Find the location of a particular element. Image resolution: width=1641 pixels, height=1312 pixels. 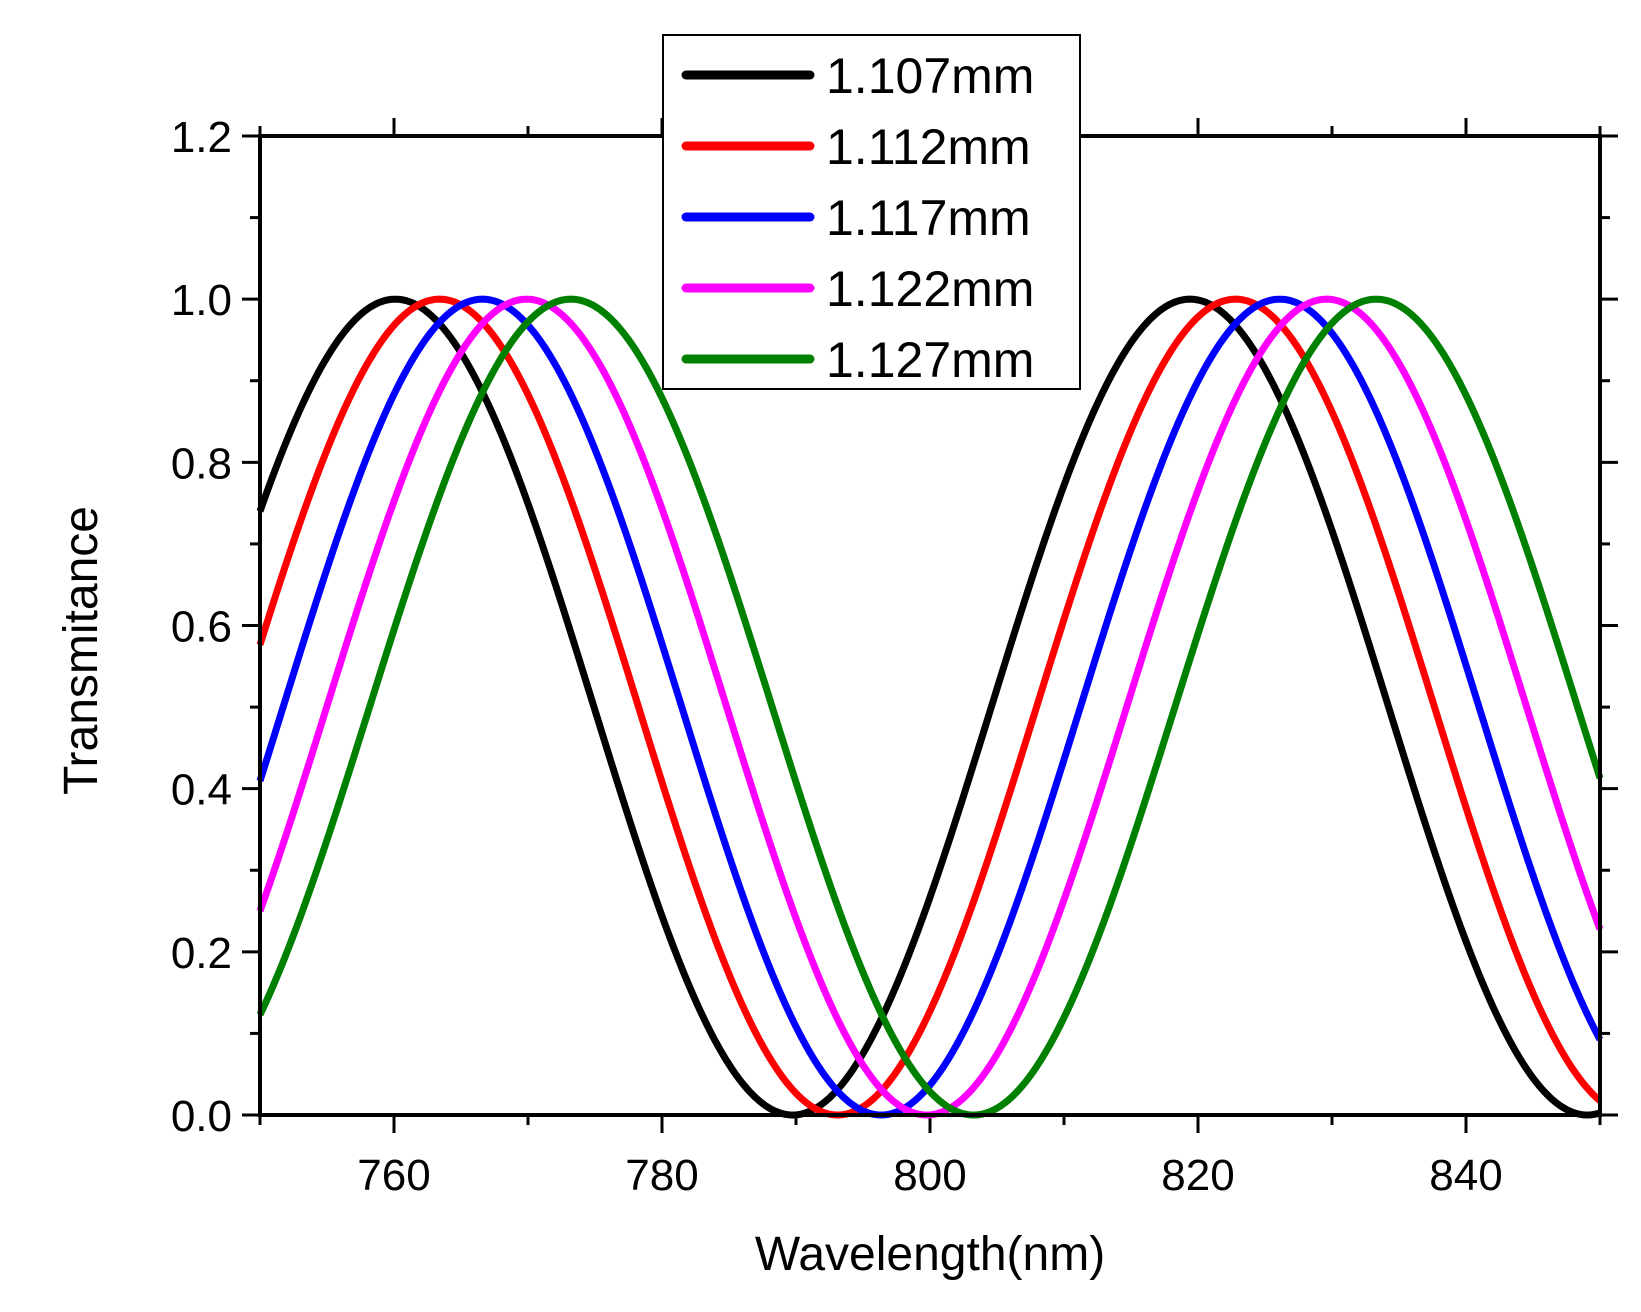

y-tick-label: 0.2 is located at coordinates (201, 953).